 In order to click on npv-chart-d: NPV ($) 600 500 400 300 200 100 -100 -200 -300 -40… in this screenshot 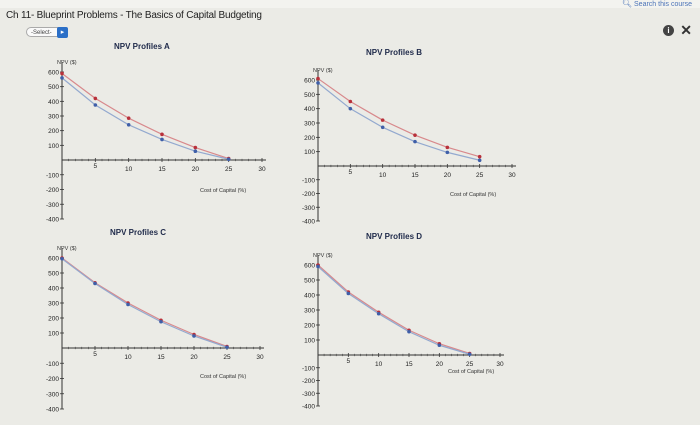, I will do `click(403, 332)`.